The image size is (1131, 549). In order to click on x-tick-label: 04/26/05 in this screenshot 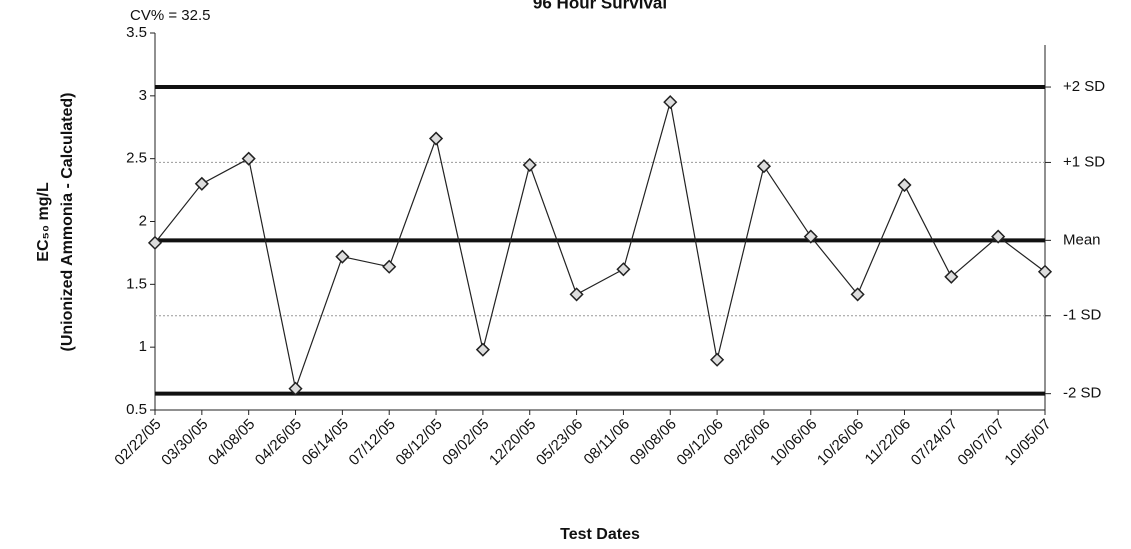, I will do `click(278, 442)`.